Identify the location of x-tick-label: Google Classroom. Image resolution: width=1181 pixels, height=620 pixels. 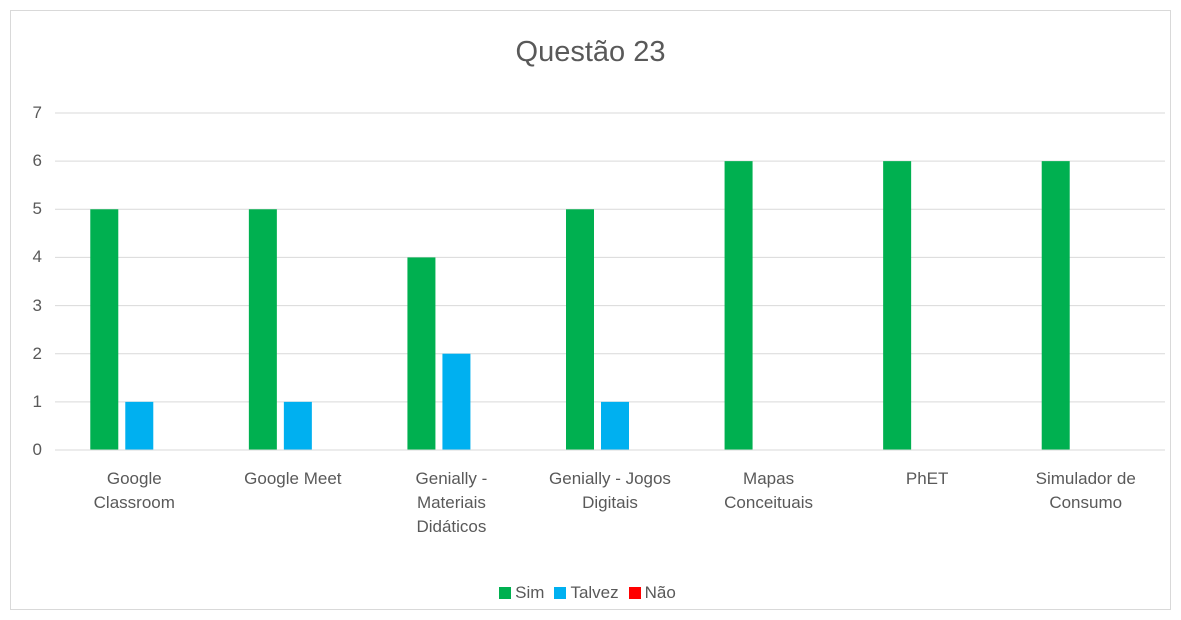
(134, 490).